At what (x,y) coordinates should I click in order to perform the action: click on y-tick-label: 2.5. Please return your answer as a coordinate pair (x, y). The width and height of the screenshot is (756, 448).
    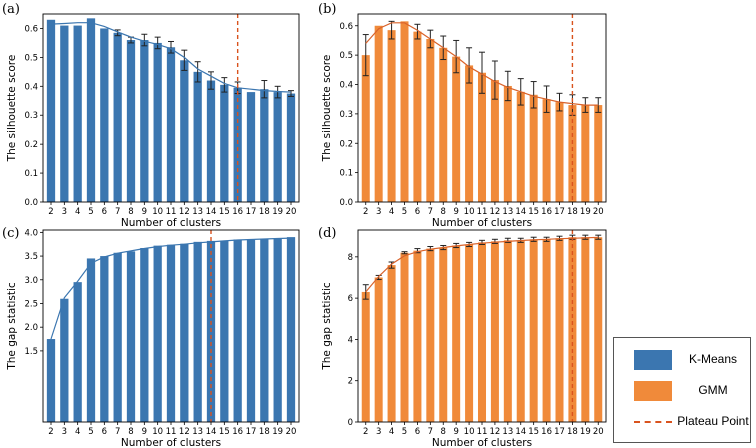
    Looking at the image, I should click on (31, 304).